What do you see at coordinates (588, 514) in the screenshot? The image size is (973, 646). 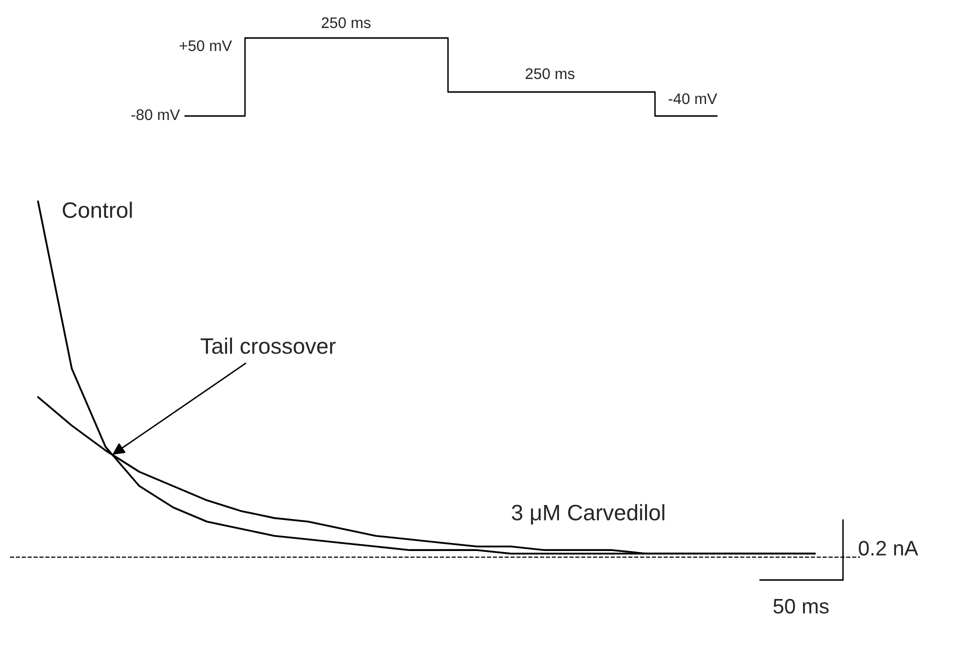 I see `series-label: 3 μM Carvedilol` at bounding box center [588, 514].